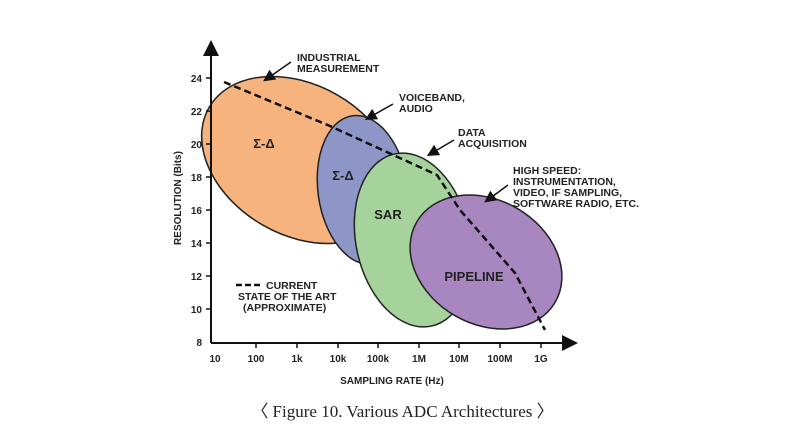  I want to click on x-tick-label: 1k, so click(297, 359).